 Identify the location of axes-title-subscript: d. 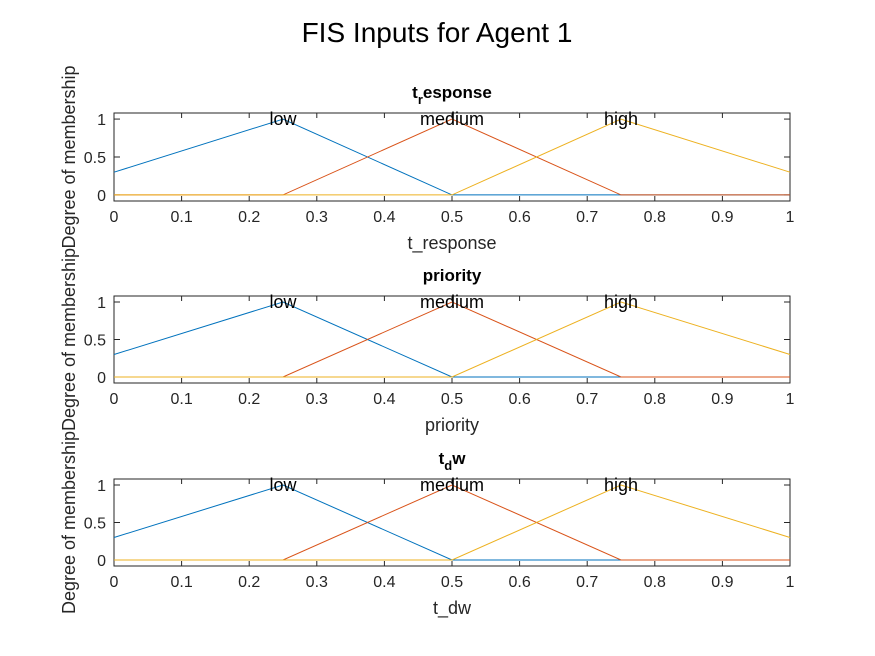
(448, 465).